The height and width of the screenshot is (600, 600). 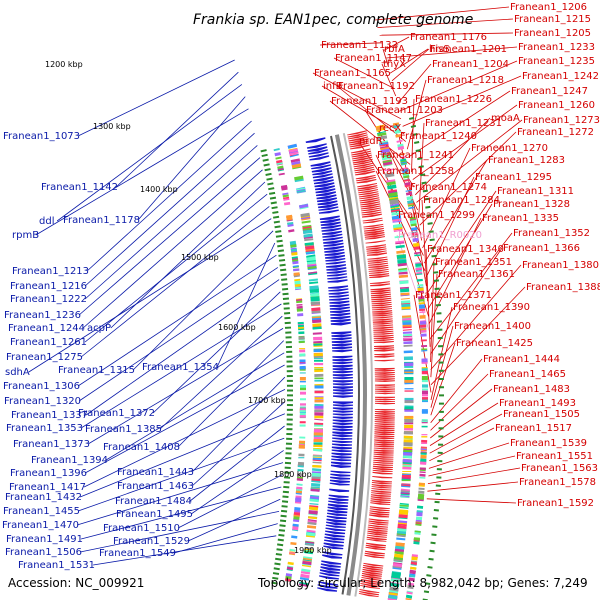 What do you see at coordinates (43, 497) in the screenshot?
I see `left-gene-label: Franean1_1432` at bounding box center [43, 497].